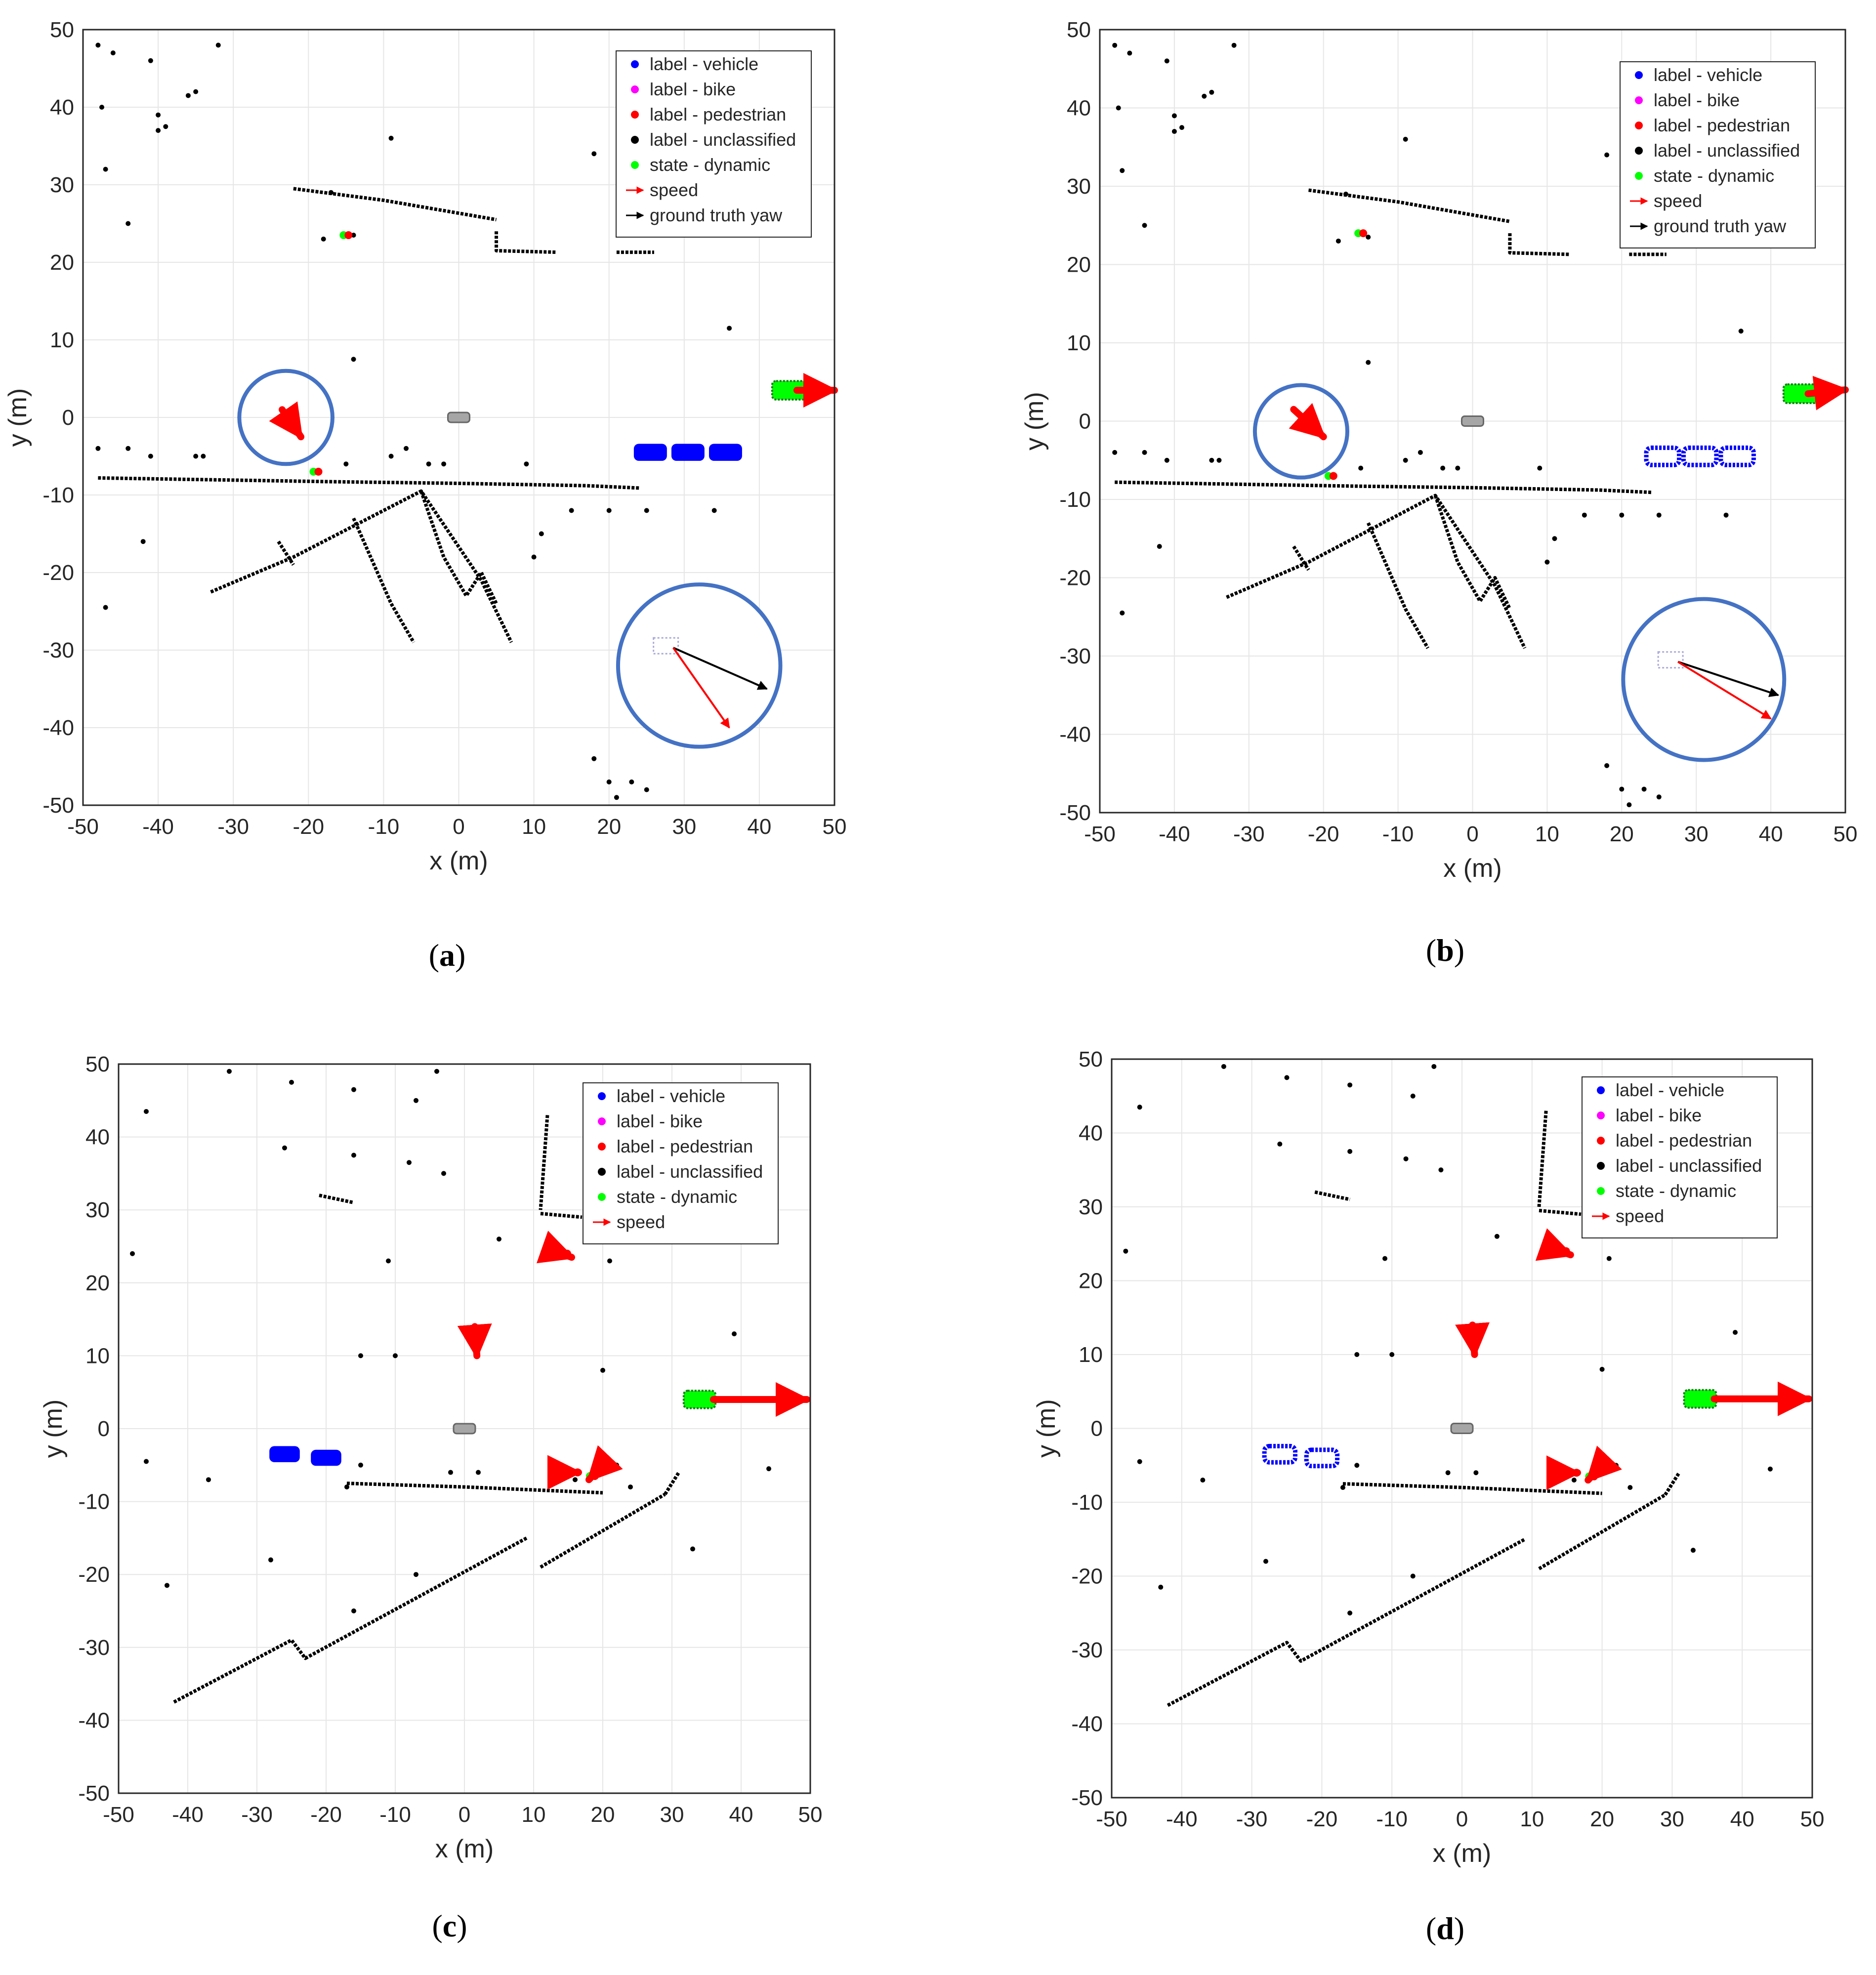 This screenshot has height=1975, width=1876. Describe the element at coordinates (1680, 1157) in the screenshot. I see `legend-box` at that location.